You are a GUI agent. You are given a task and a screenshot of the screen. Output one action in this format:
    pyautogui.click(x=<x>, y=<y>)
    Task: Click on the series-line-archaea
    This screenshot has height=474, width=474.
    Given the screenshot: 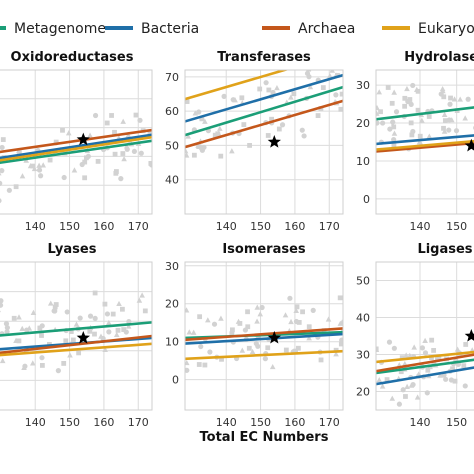 What is the action you would take?
    pyautogui.click(x=76, y=141)
    